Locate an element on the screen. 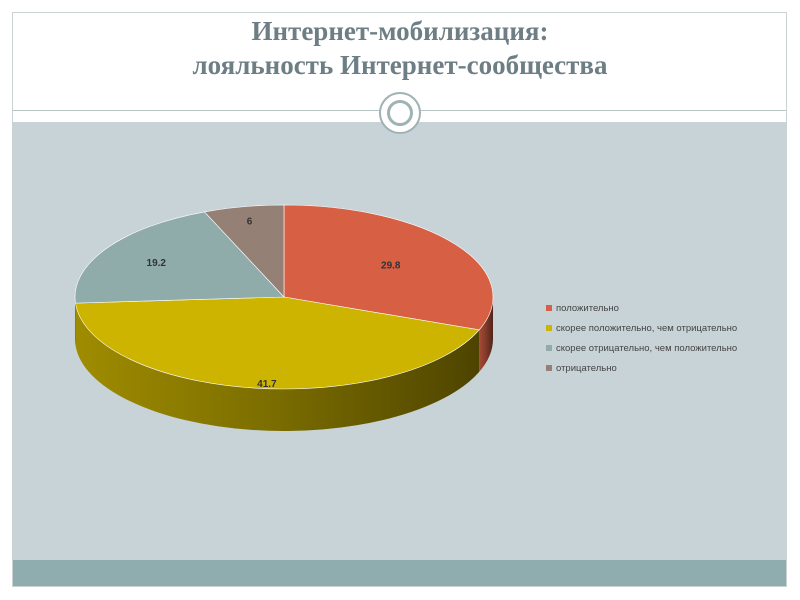 The width and height of the screenshot is (800, 600). legend-item-2: скорее отрицательно, чем положительно is located at coordinates (641, 348).